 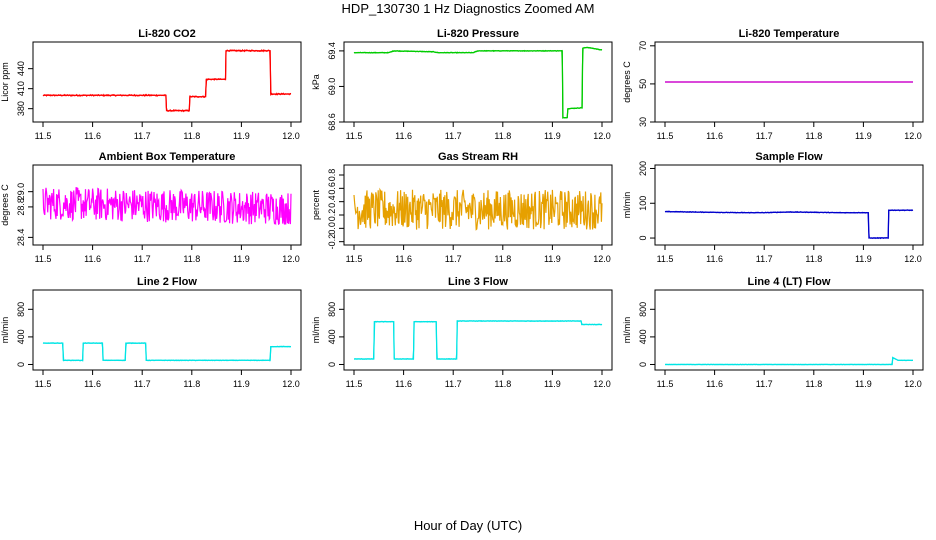 What do you see at coordinates (21, 207) in the screenshot?
I see `y-tick-label: 28.8` at bounding box center [21, 207].